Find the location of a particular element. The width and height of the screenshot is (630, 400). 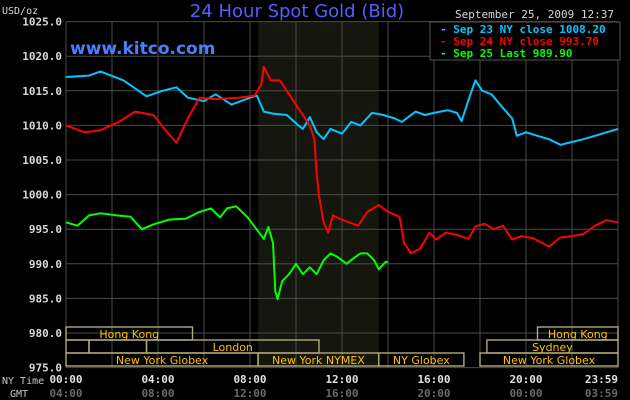

session-label: New York NYMEX is located at coordinates (318, 360).